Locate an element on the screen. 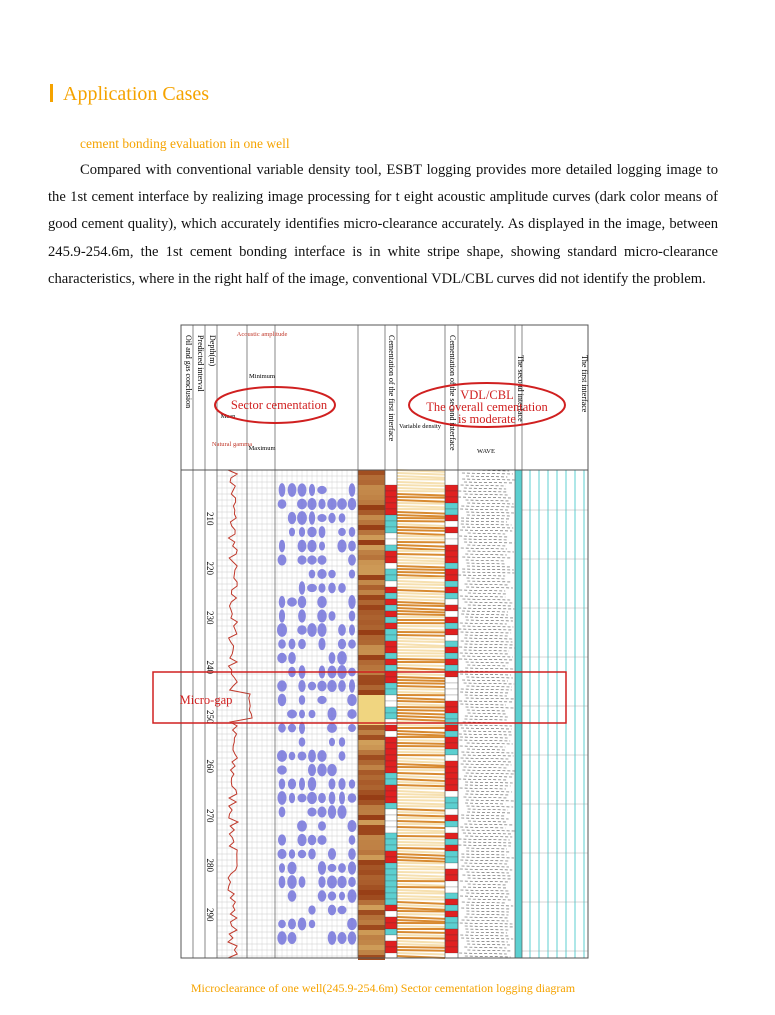 The width and height of the screenshot is (775, 1015). annotation-text: VDL/CBL is located at coordinates (486, 395).